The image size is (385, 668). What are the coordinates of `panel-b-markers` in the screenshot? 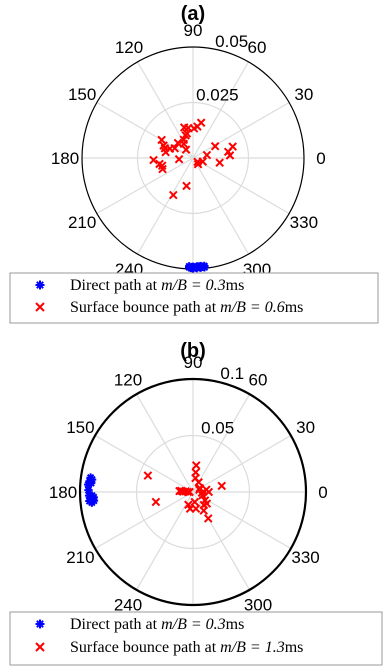 It's located at (155, 492).